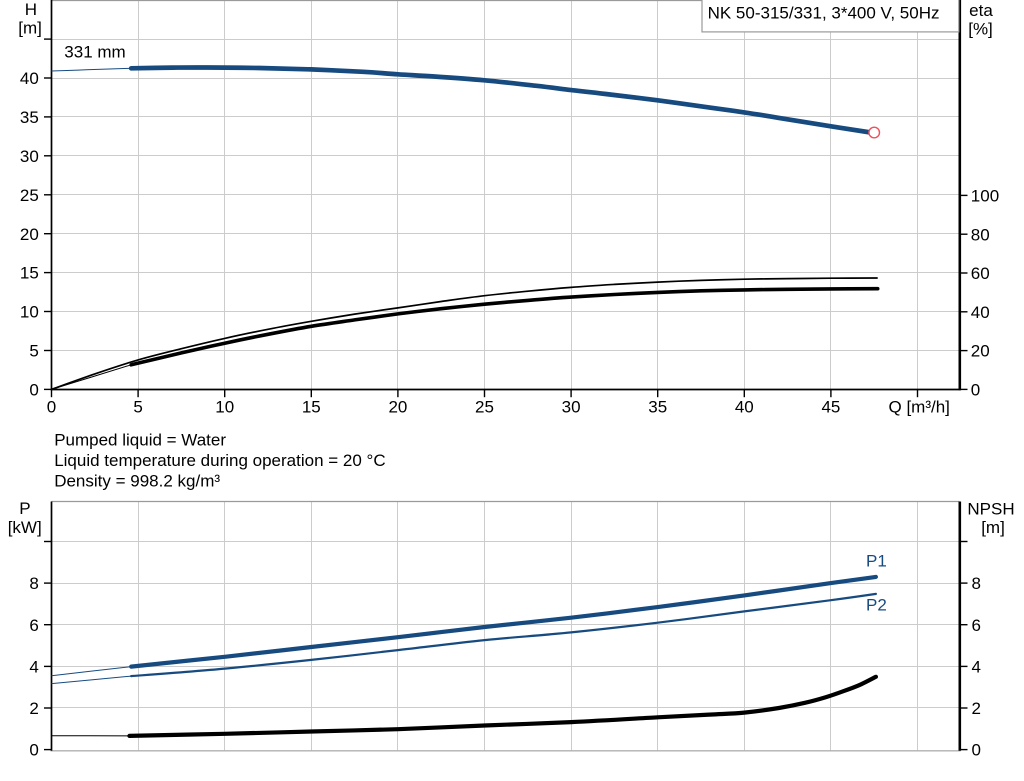 This screenshot has width=1024, height=781. Describe the element at coordinates (919, 407) in the screenshot. I see `svg-text: Q [m³/h]` at that location.